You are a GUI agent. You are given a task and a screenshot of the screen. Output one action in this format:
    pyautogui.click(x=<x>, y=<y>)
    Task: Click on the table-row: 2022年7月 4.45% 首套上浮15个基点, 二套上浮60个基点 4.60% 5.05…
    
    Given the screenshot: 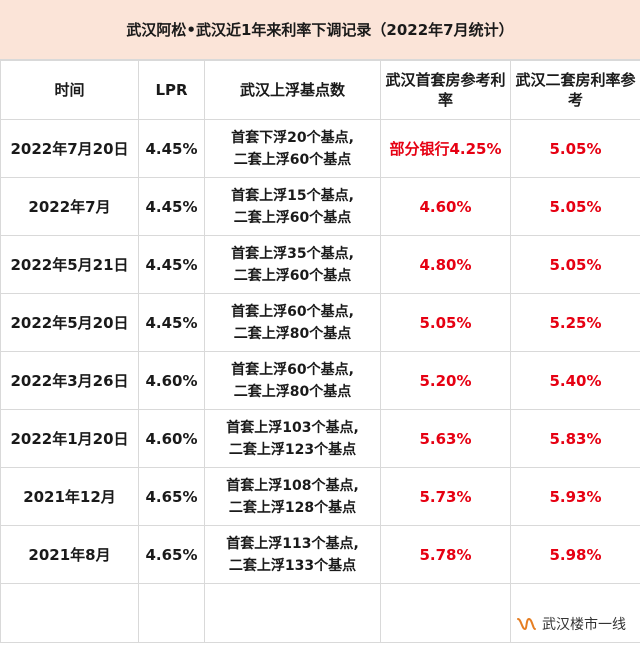 What is the action you would take?
    pyautogui.click(x=320, y=206)
    